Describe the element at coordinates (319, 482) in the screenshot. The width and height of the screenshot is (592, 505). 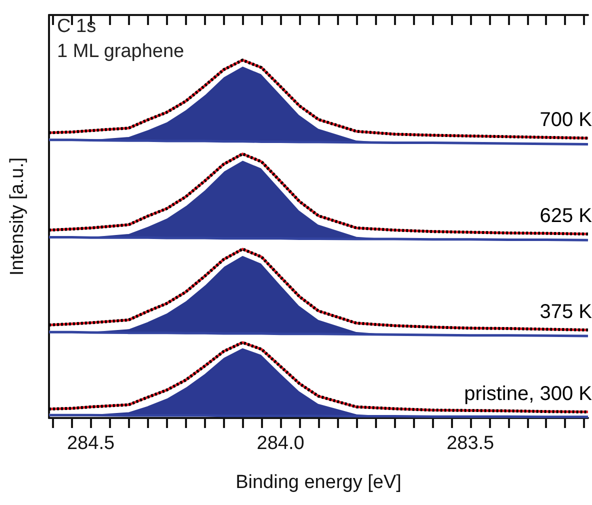
I see `x-axis-title: Binding energy [eV]` at that location.